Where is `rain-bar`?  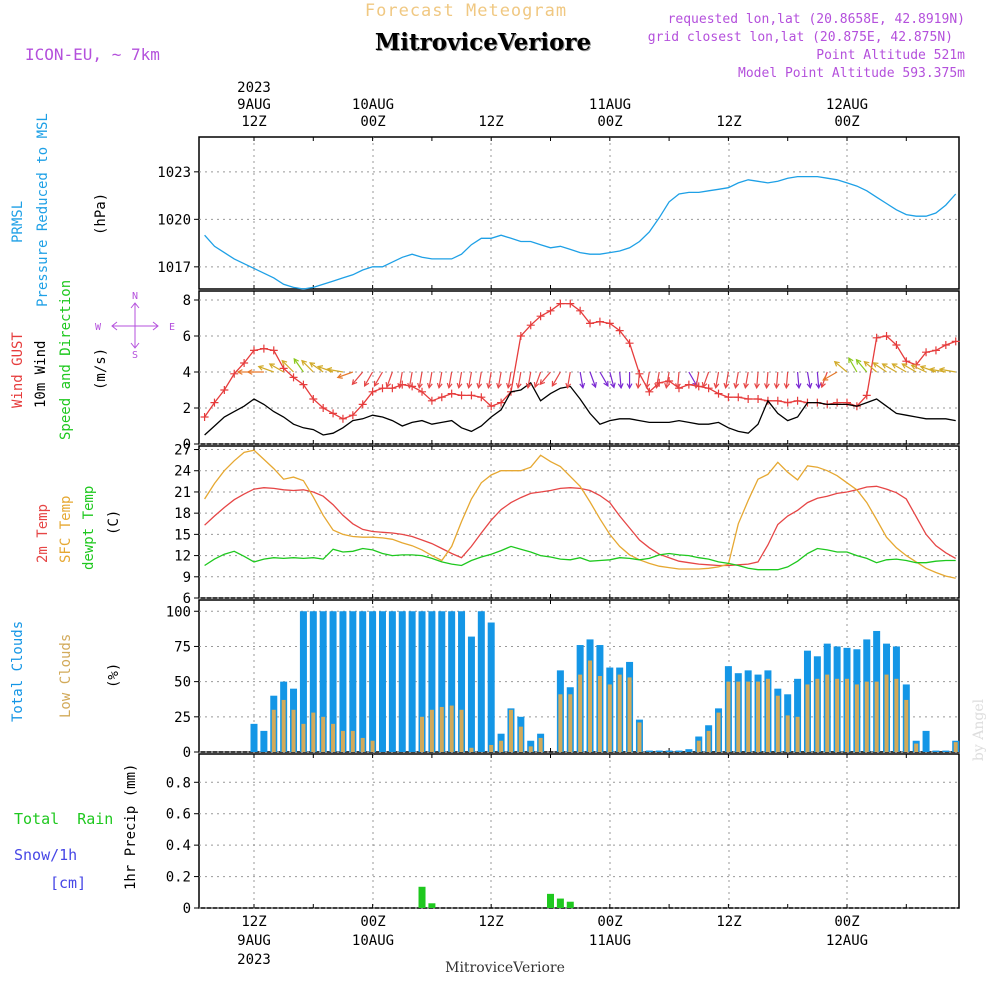
rain-bar is located at coordinates (432, 905).